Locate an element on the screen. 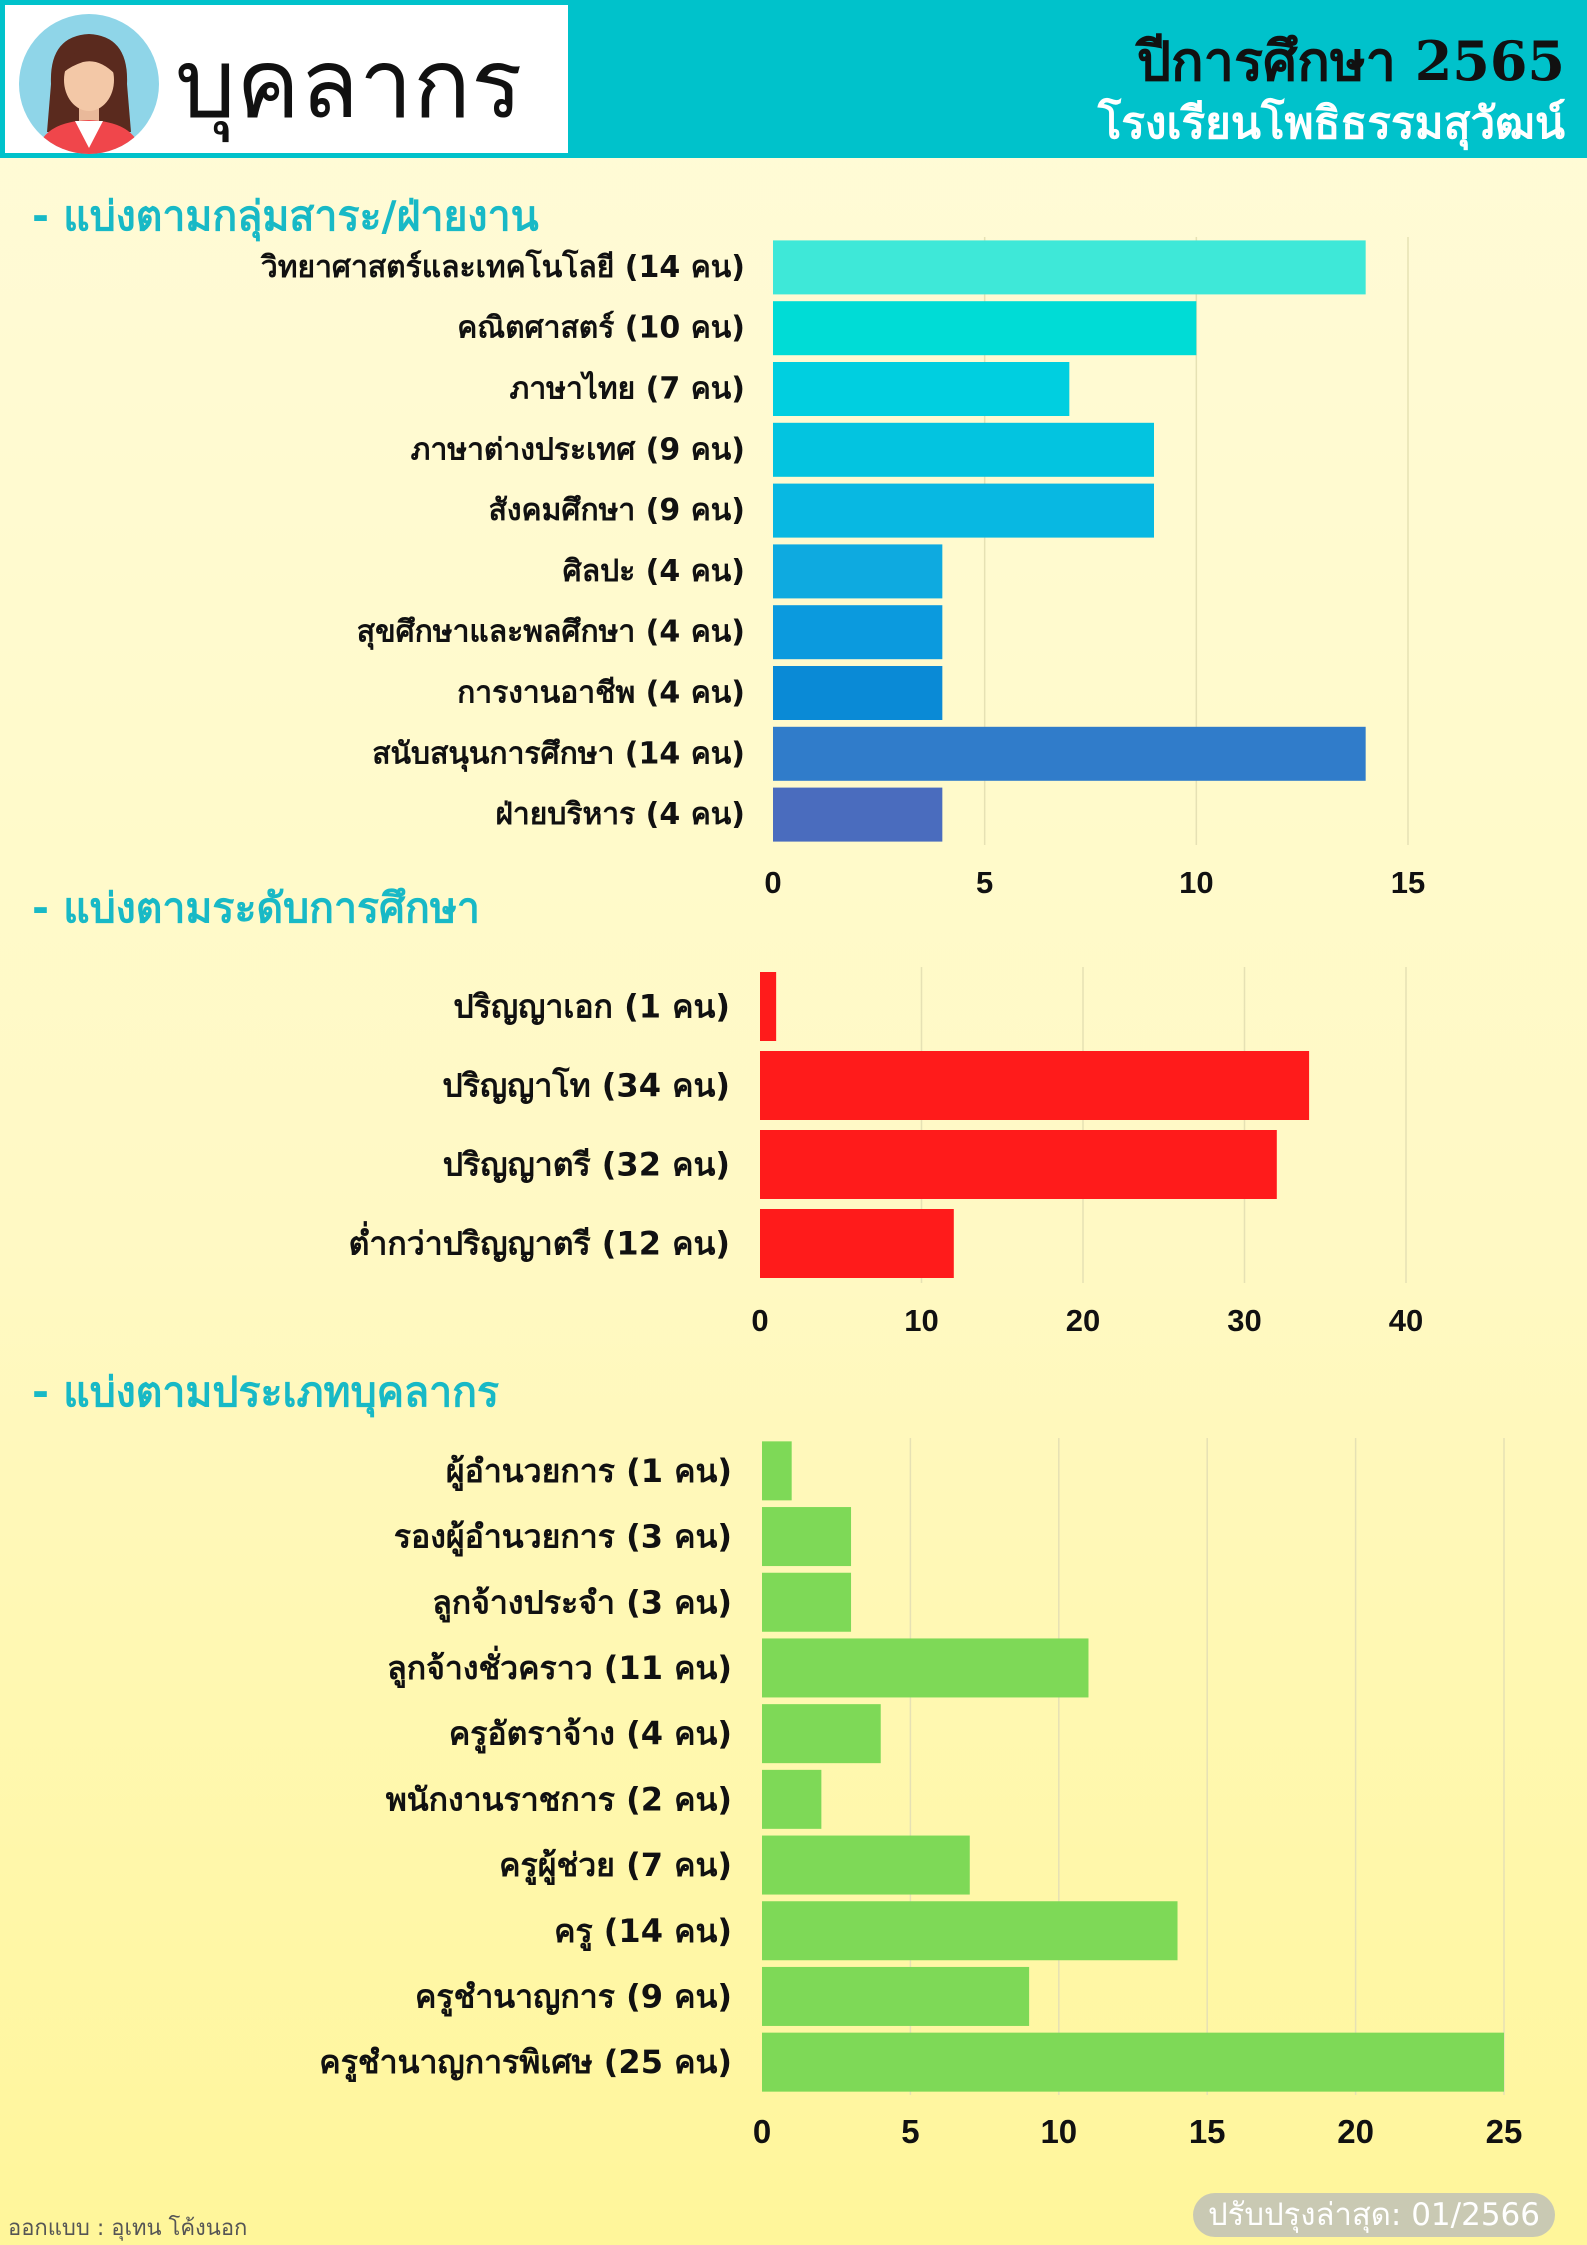 Image resolution: width=1587 pixels, height=2245 pixels. category-label: ลูกจ้างประจำ (3 คน) is located at coordinates (582, 1603).